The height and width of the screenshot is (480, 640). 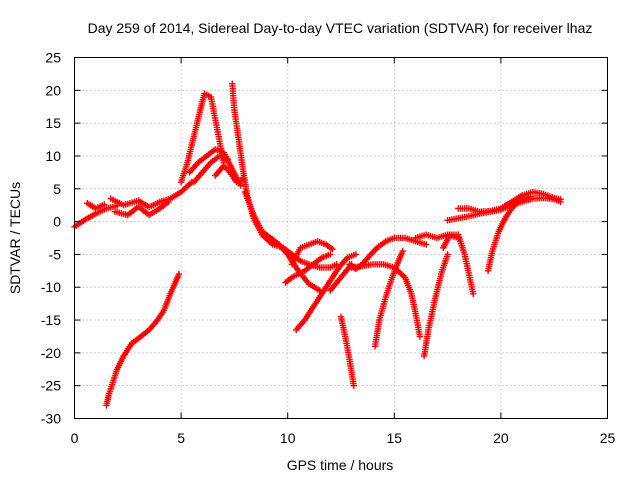 I want to click on x-axis-tick-labels: 0 5 10 15 20 25, so click(x=343, y=438).